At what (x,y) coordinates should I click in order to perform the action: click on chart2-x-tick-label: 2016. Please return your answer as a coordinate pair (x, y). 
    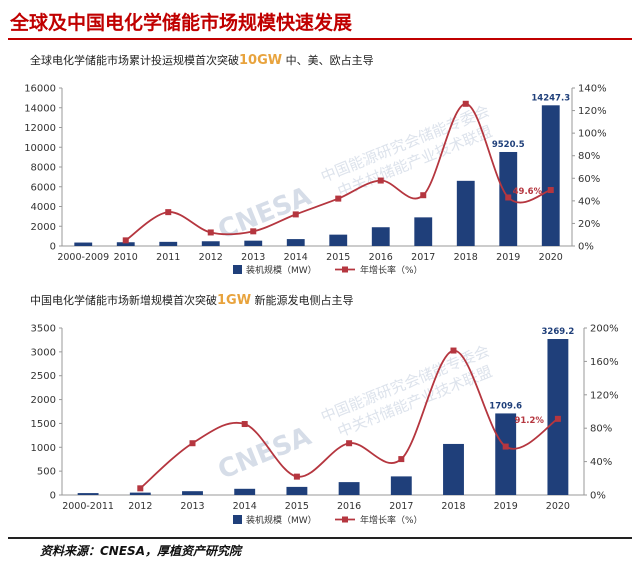
    Looking at the image, I should click on (349, 506).